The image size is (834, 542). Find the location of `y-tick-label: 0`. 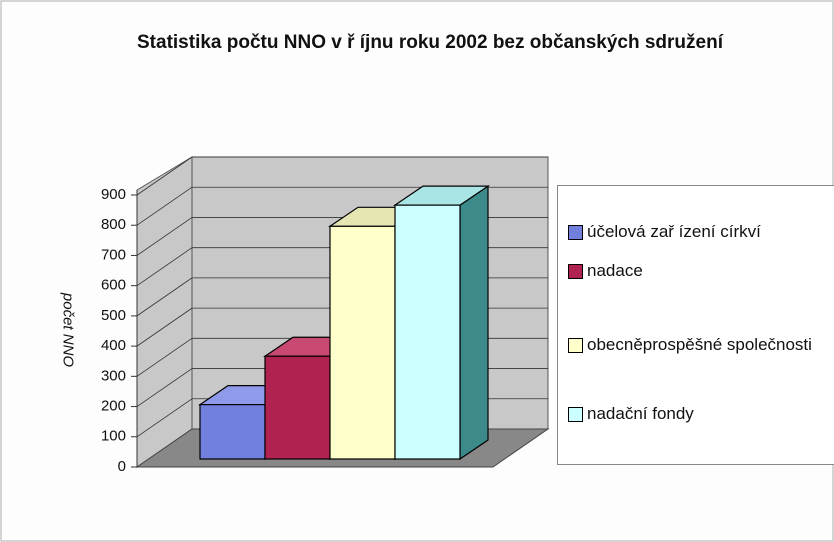

y-tick-label: 0 is located at coordinates (122, 466).